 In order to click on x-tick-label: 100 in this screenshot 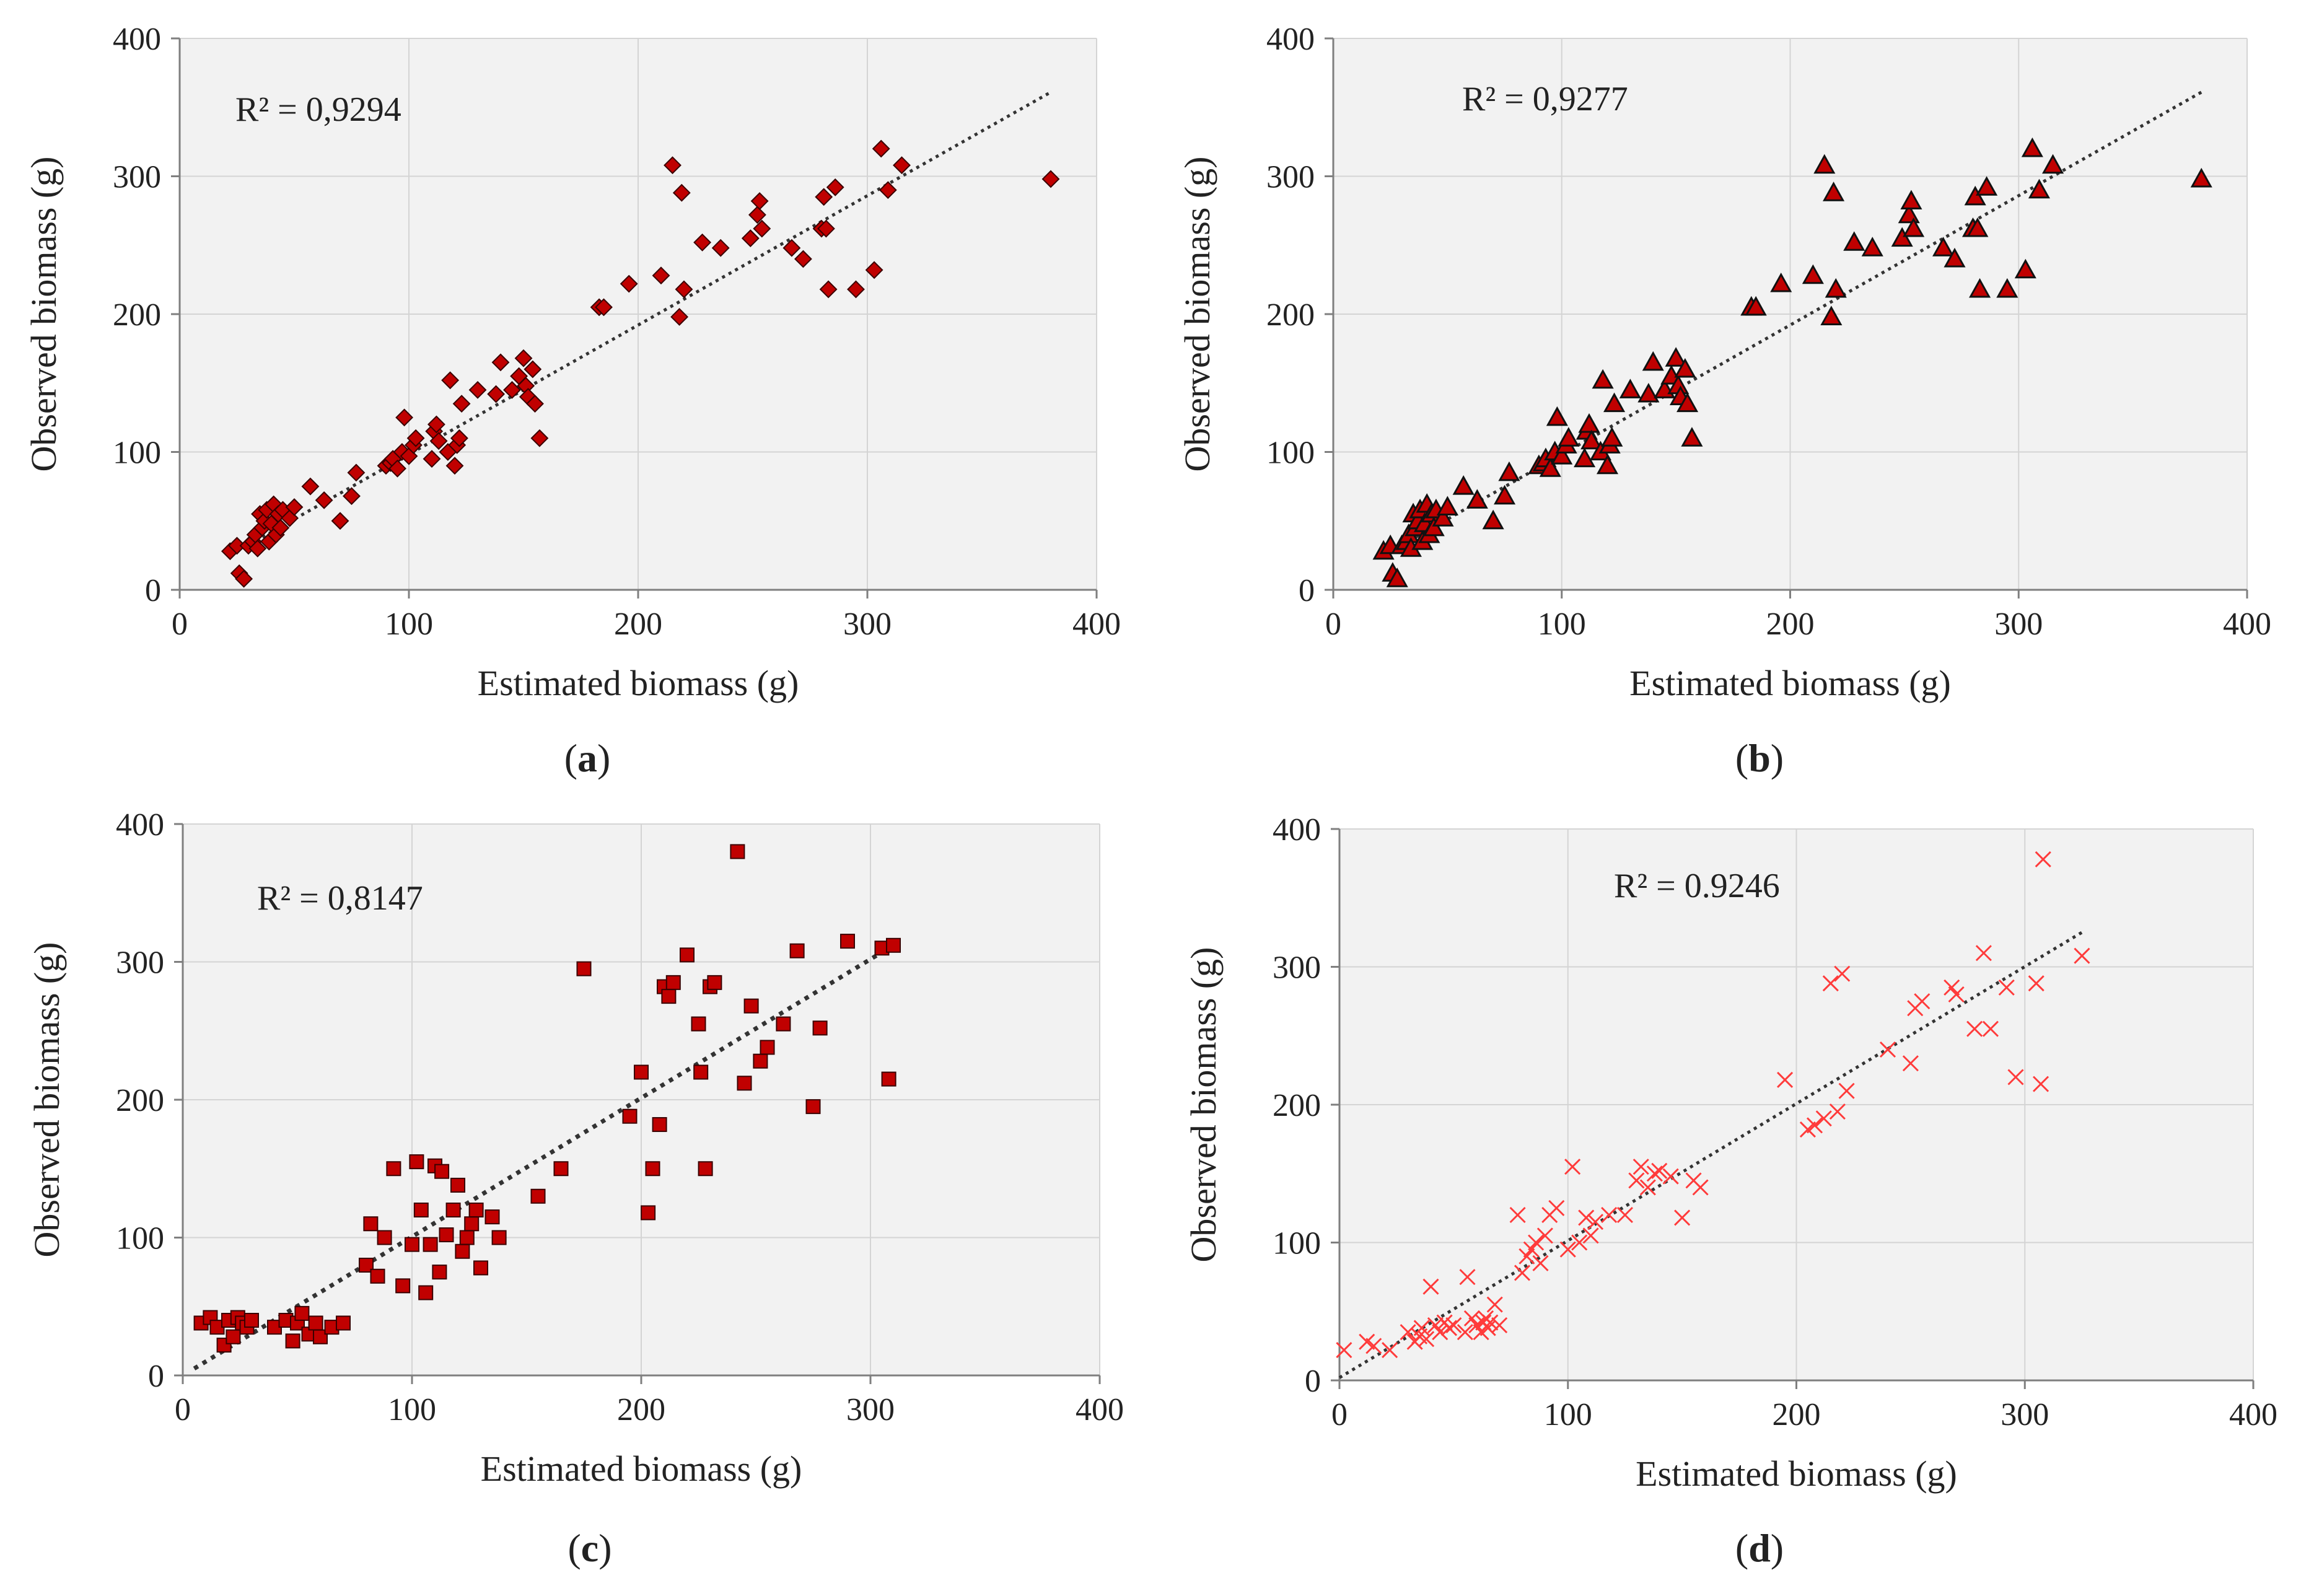, I will do `click(409, 624)`.